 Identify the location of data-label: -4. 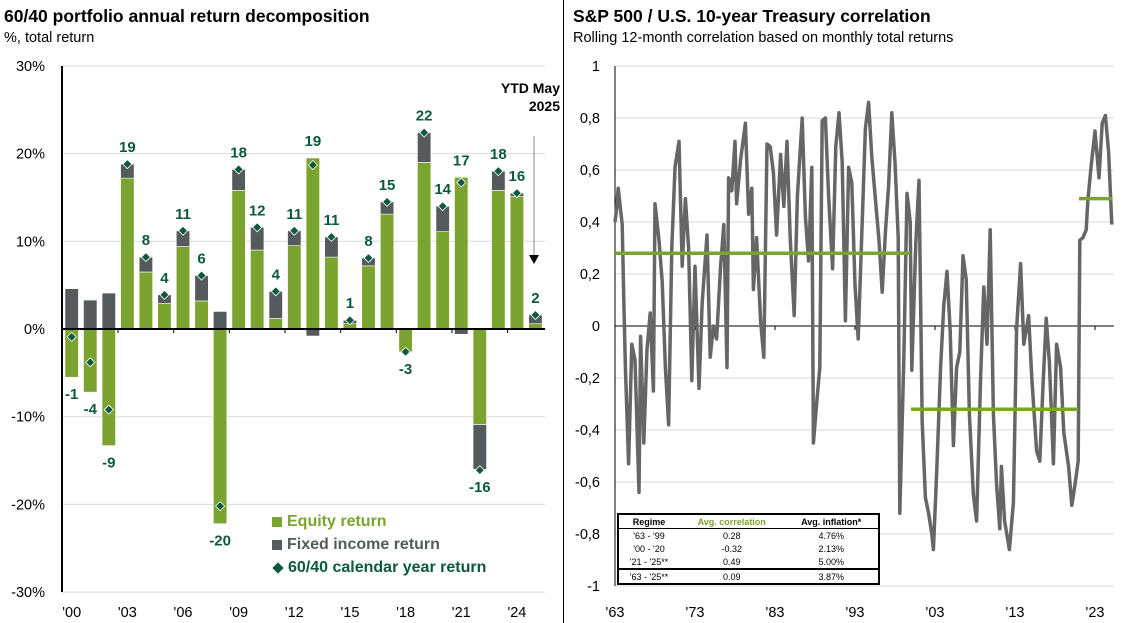
(91, 409).